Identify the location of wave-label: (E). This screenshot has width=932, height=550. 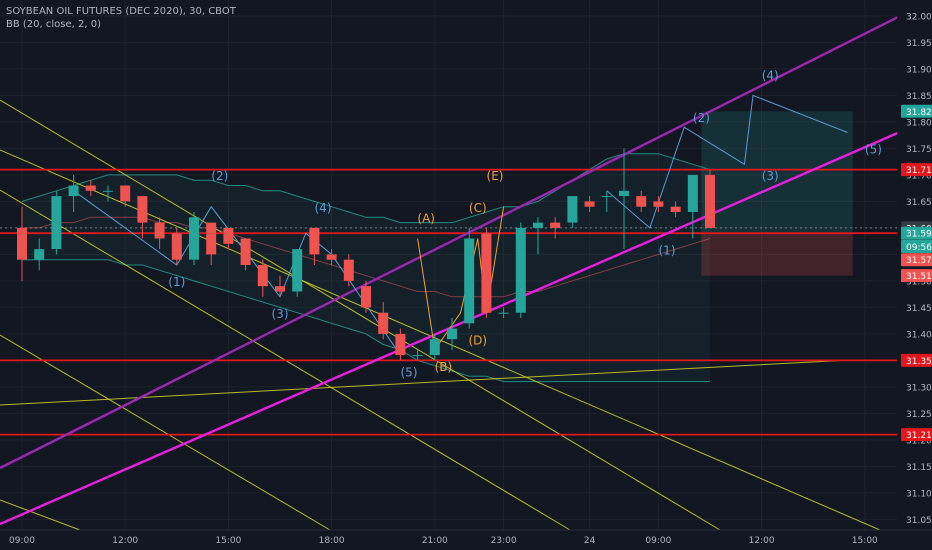
(495, 176).